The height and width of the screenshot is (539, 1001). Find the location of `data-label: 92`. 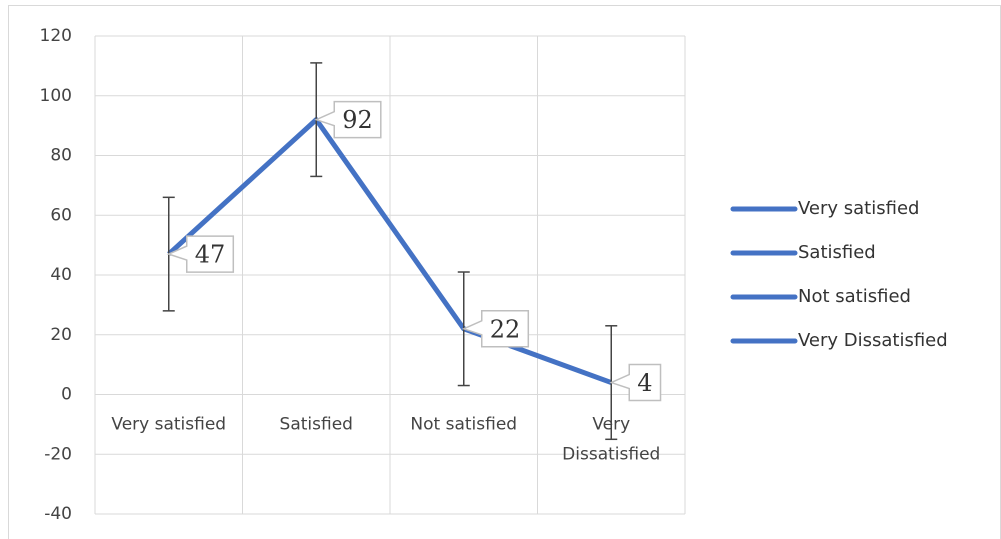

data-label: 92 is located at coordinates (357, 120).